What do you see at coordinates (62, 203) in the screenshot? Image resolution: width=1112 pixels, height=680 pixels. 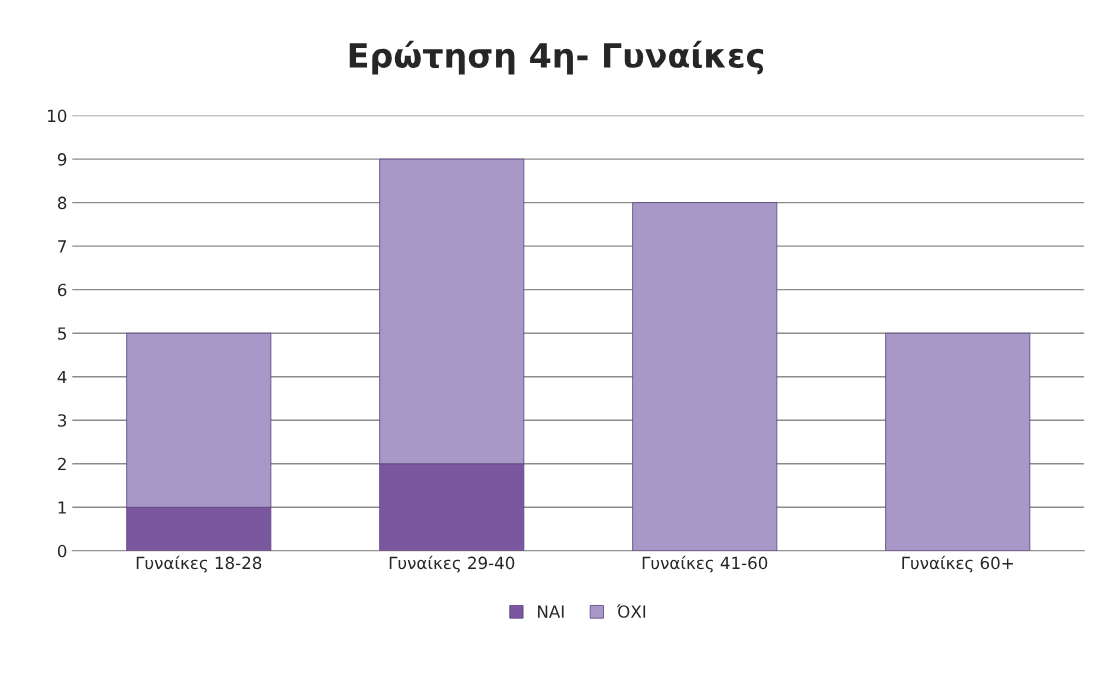 I see `y-tick-label: 8` at bounding box center [62, 203].